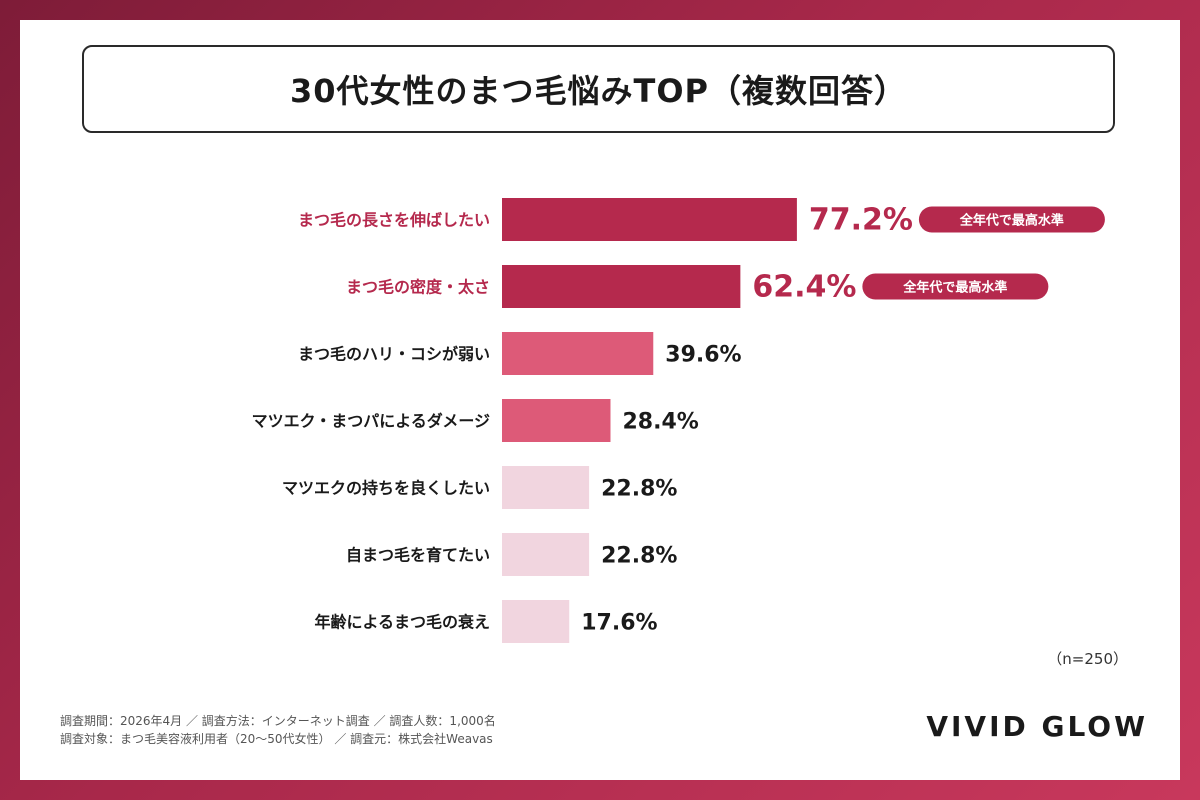  Describe the element at coordinates (394, 220) in the screenshot. I see `category-label: まつ毛の長さを伸ばしたい` at that location.